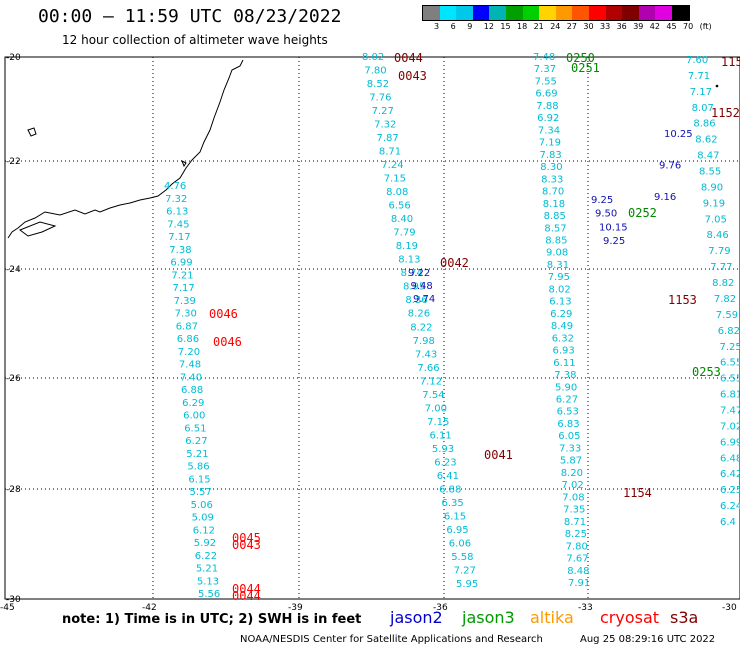 The height and width of the screenshot is (650, 740). What do you see at coordinates (621, 26) in the screenshot?
I see `scale-label: 36` at bounding box center [621, 26].